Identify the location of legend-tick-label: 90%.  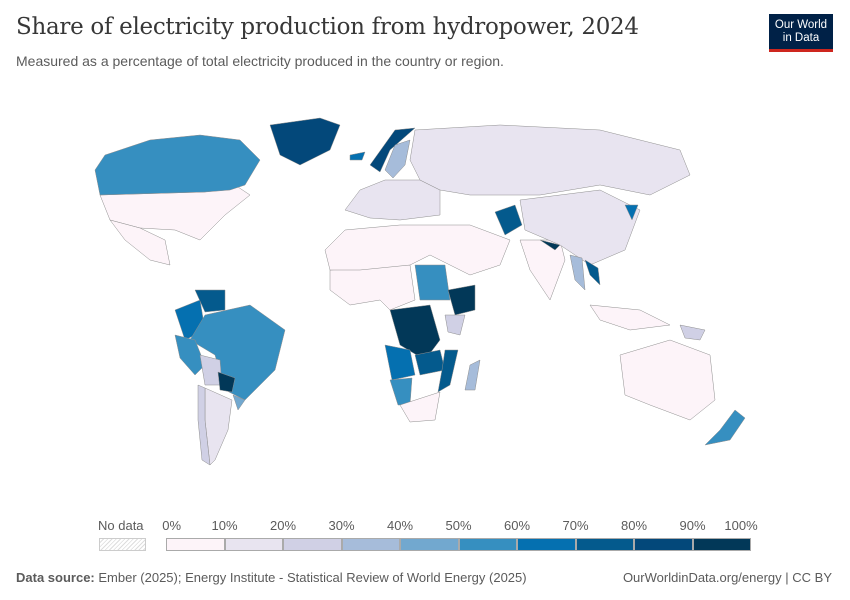
(692, 525).